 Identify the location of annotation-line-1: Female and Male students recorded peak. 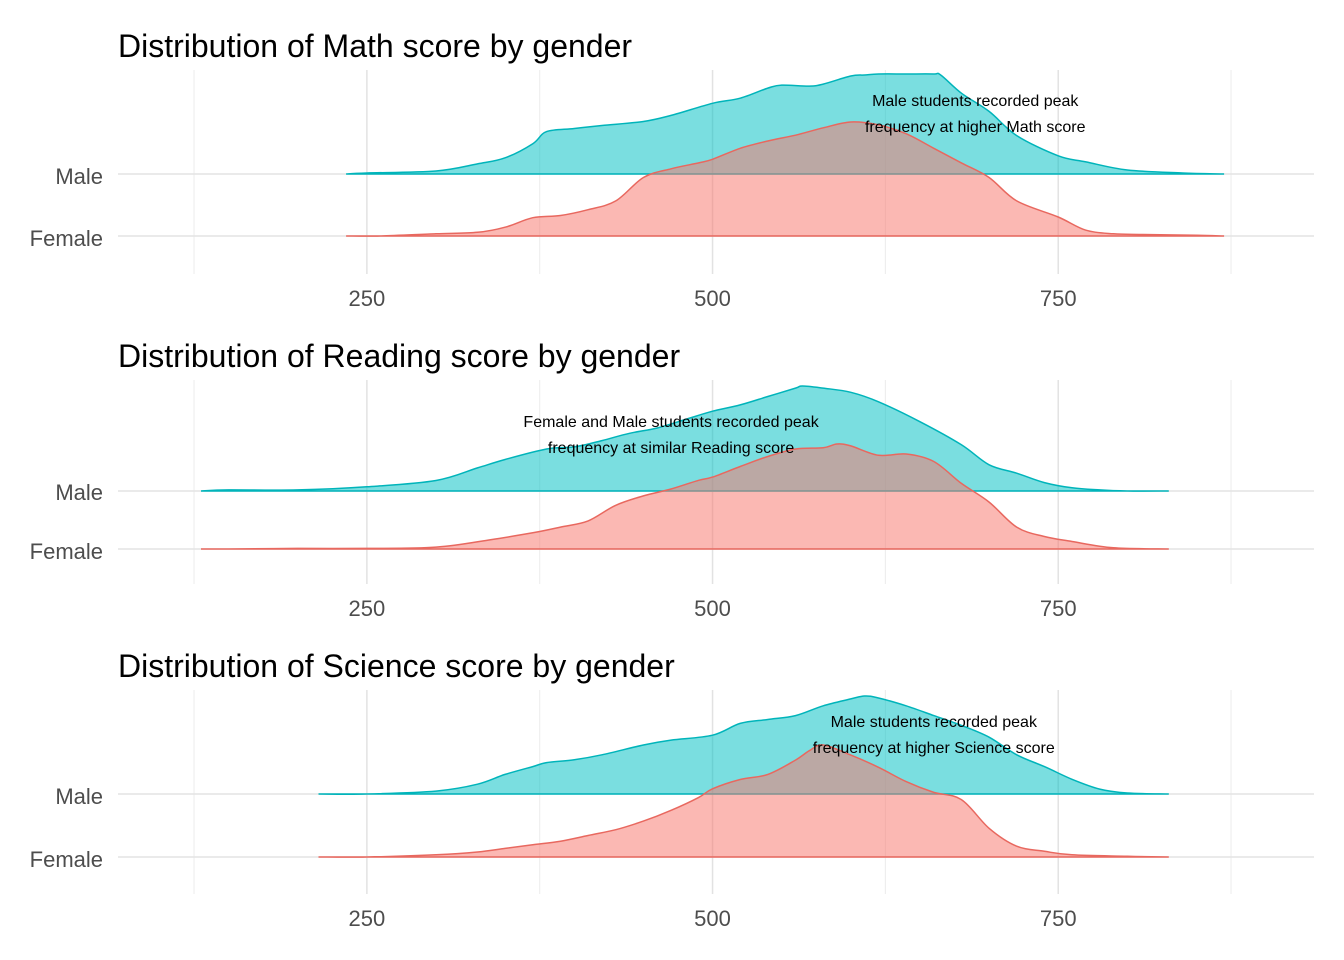
(671, 422).